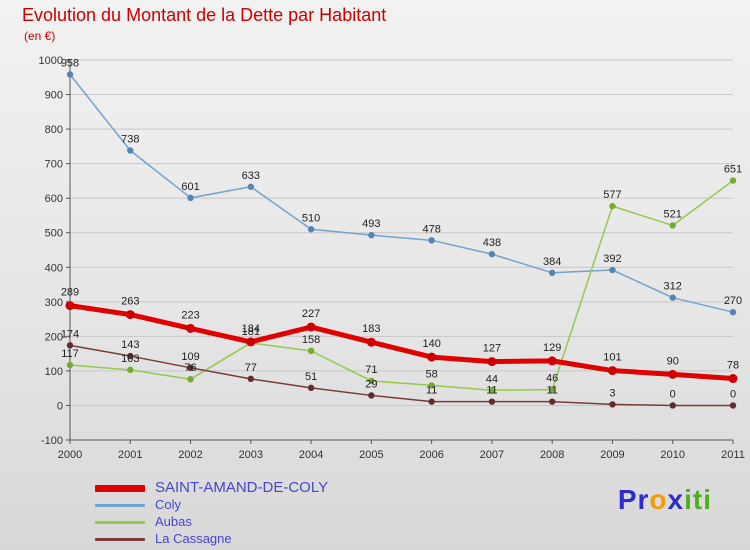 The height and width of the screenshot is (550, 750). I want to click on data-label: 184, so click(251, 329).